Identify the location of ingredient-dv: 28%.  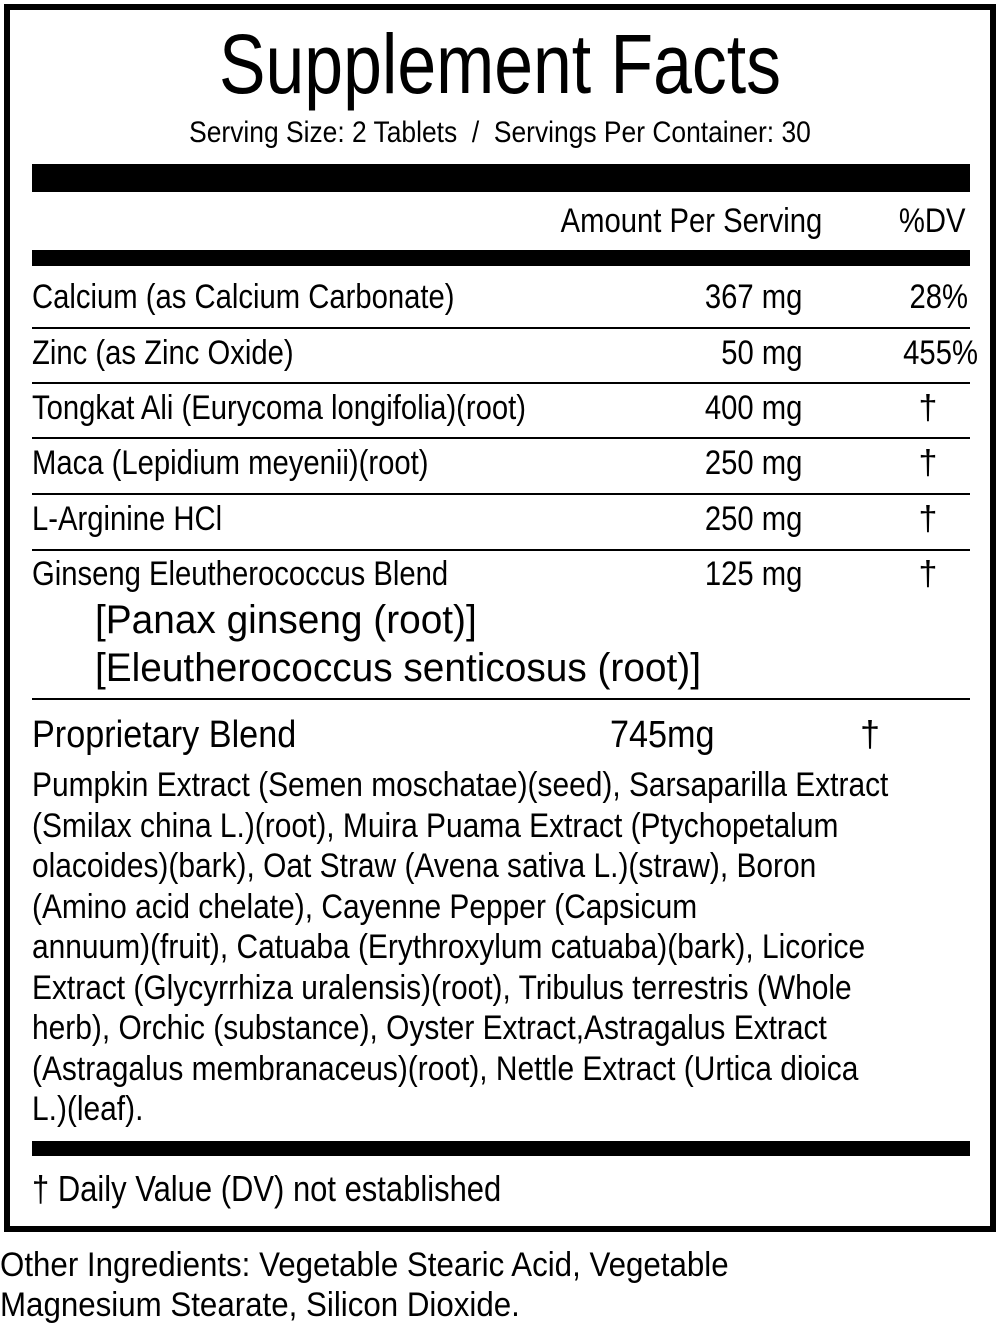
(938, 297).